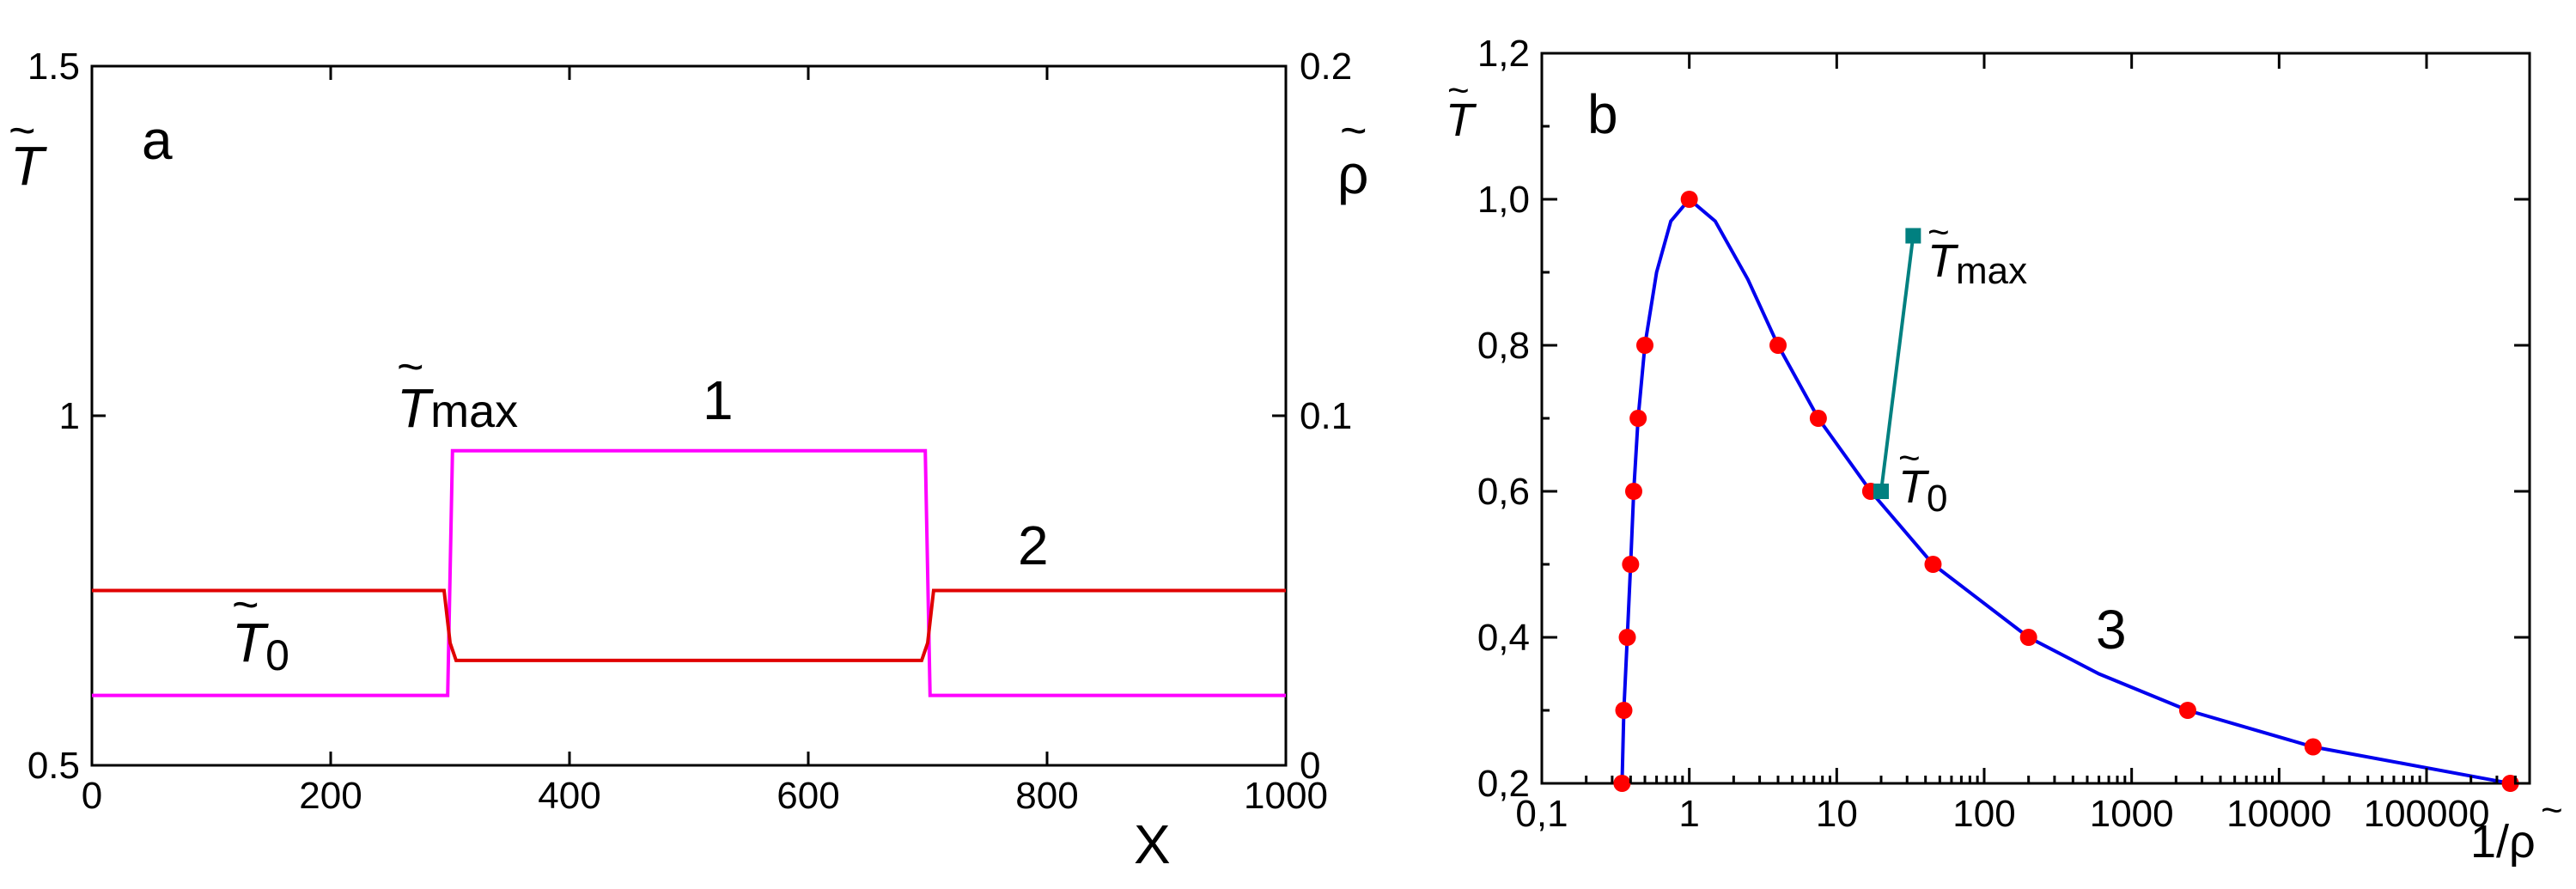 The width and height of the screenshot is (2576, 889). I want to click on panel-a-tmax-sub: max, so click(474, 411).